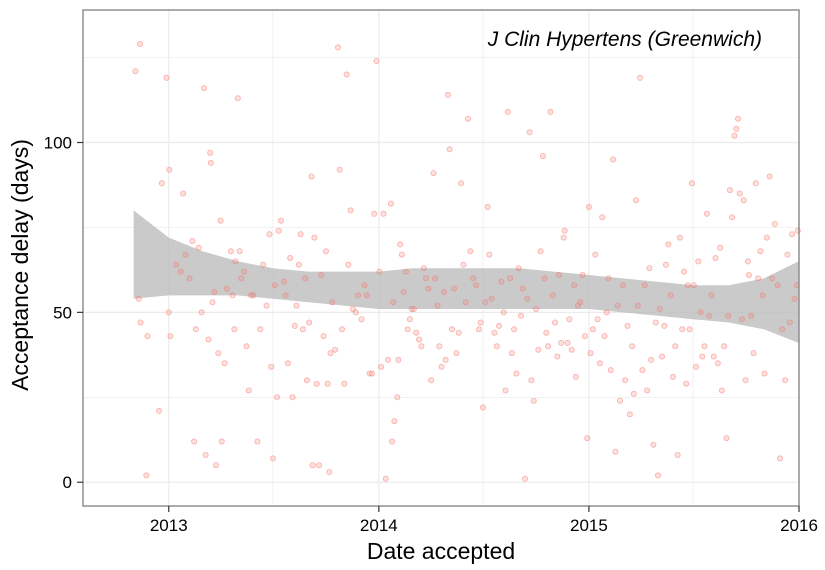  I want to click on x-tick-label: 2016, so click(799, 525).